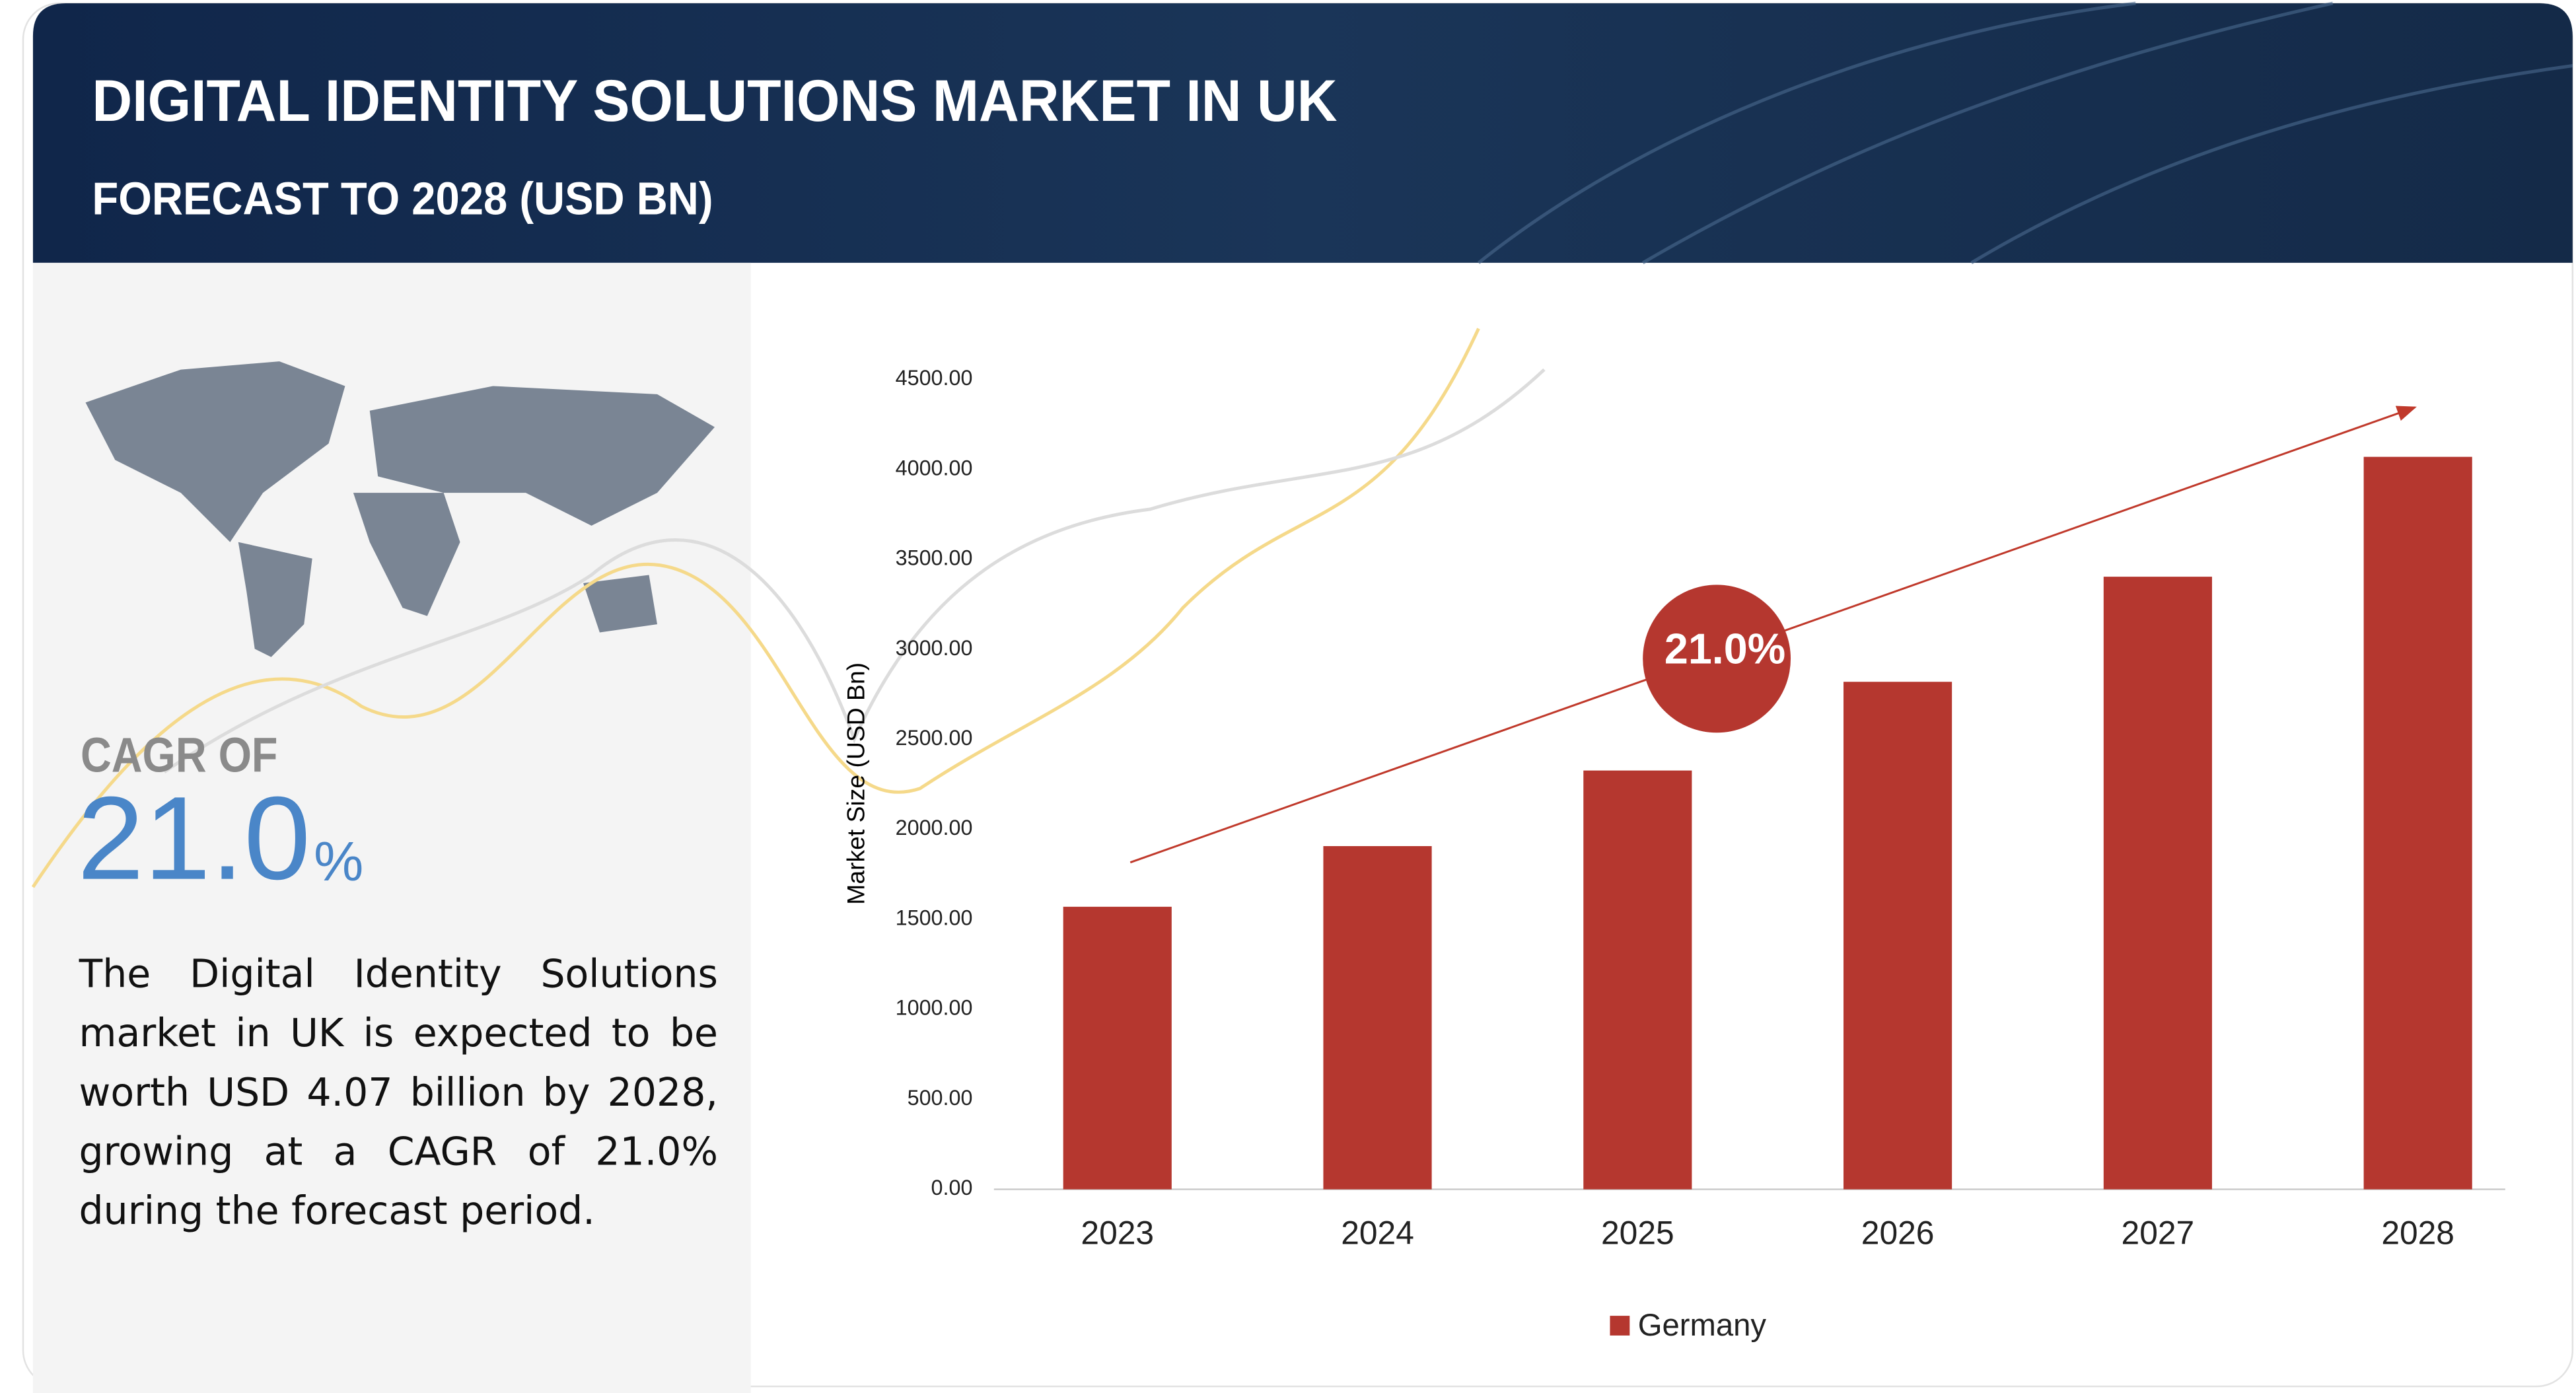 Image resolution: width=2576 pixels, height=1393 pixels. Describe the element at coordinates (1898, 1232) in the screenshot. I see `x-tick-label: 2026` at that location.